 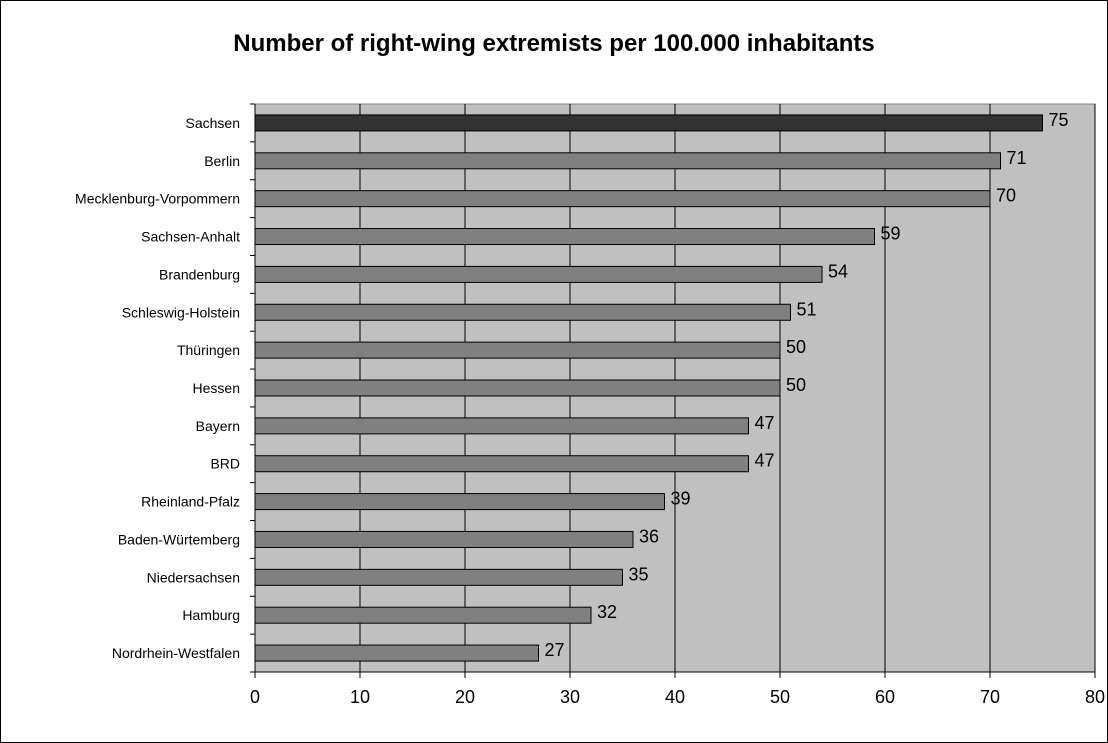 I want to click on category-label: Hessen, so click(x=216, y=388).